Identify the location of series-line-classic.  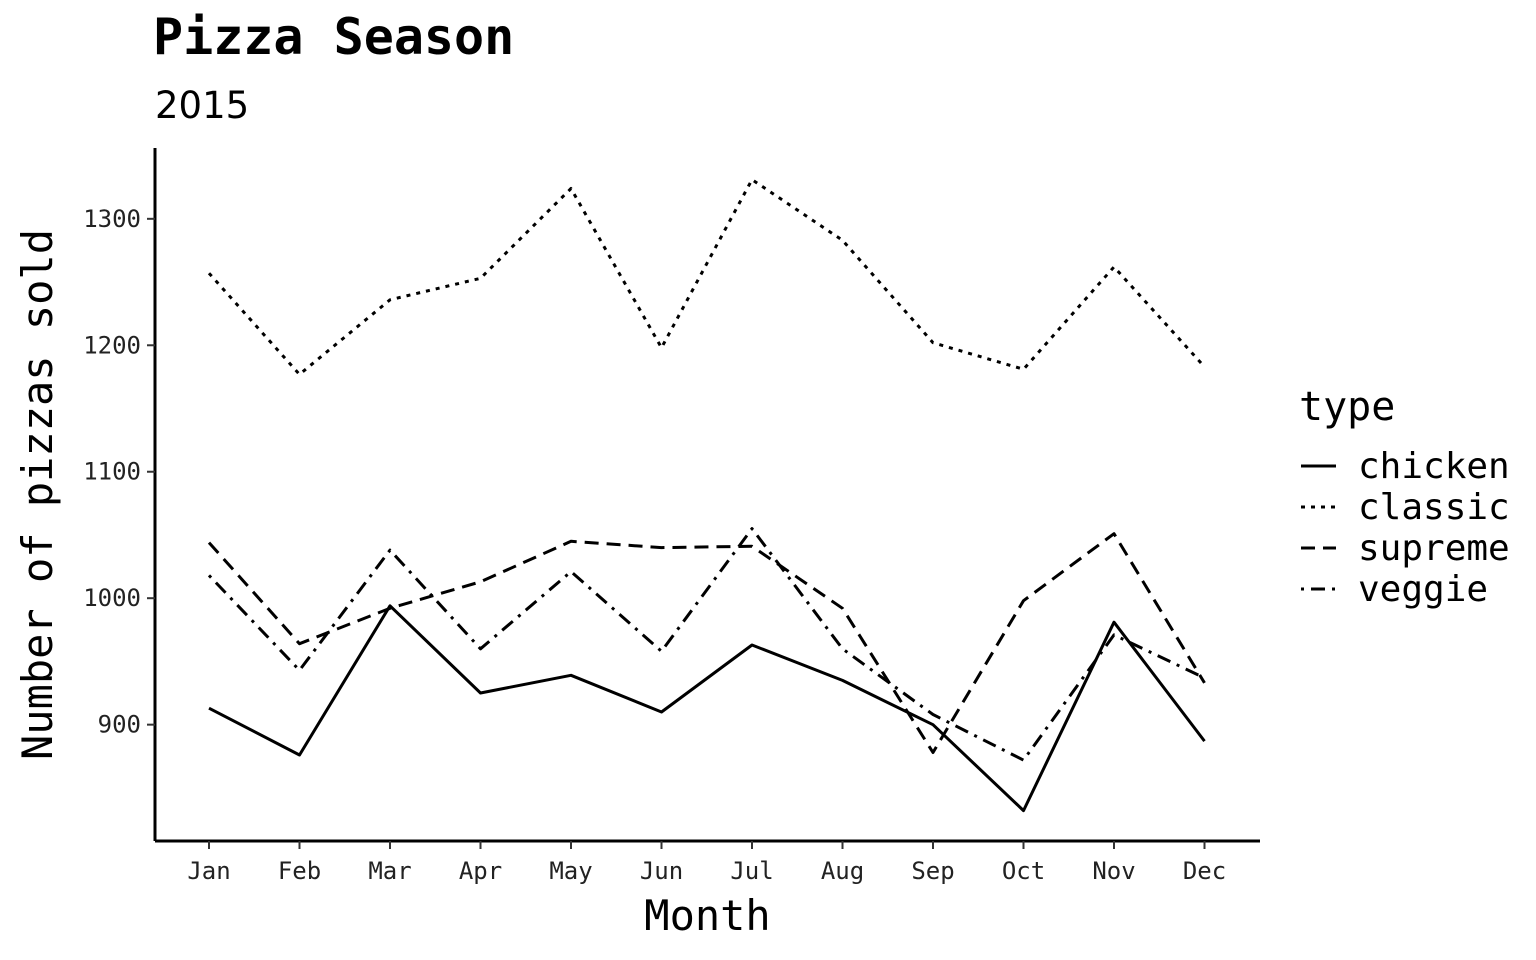
(706, 277).